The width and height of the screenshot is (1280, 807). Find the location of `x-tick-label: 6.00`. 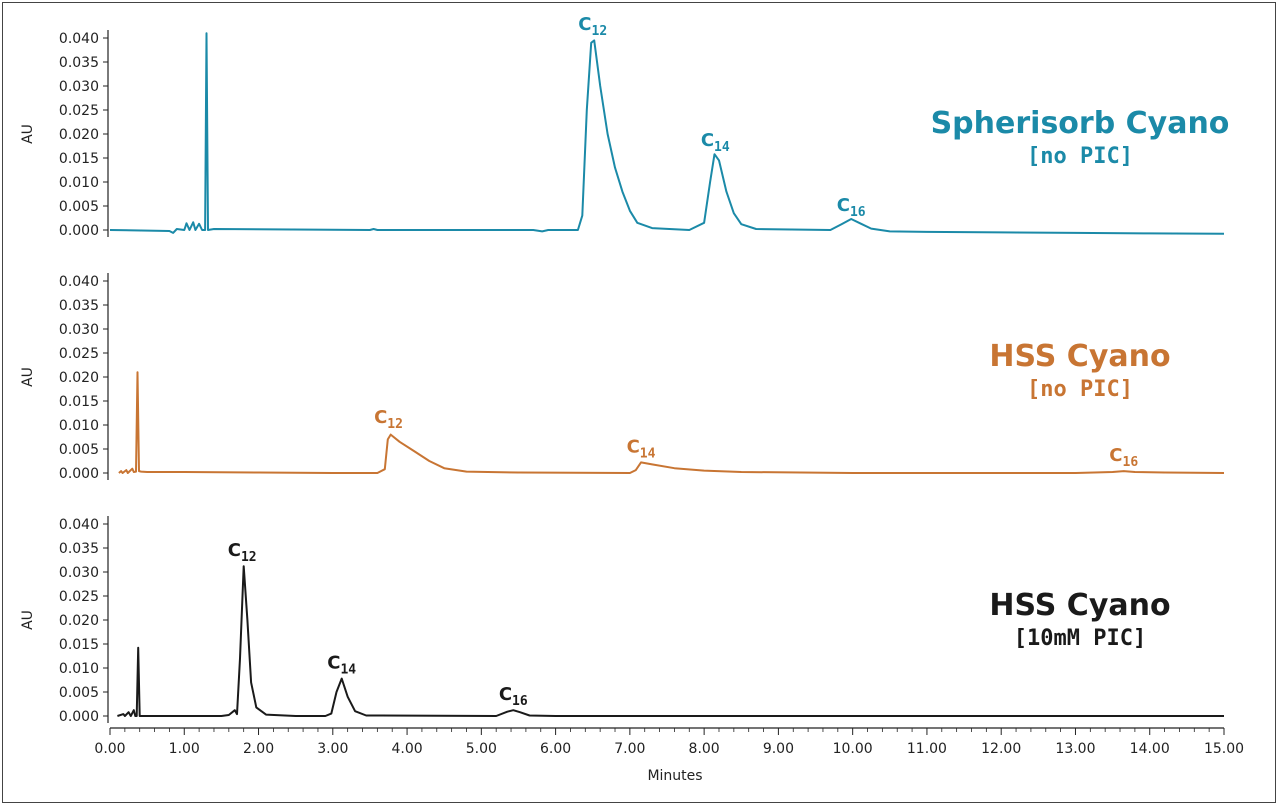

x-tick-label: 6.00 is located at coordinates (555, 749).